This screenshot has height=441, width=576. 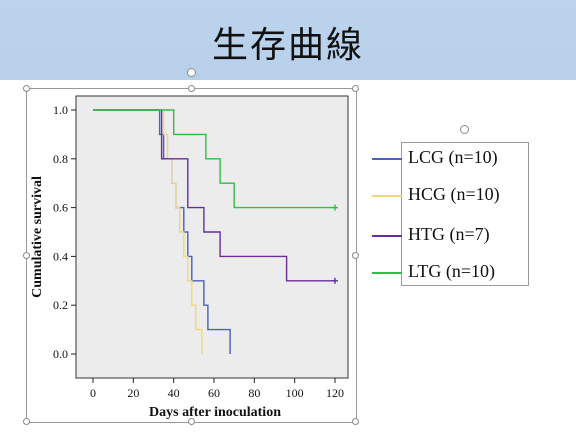 What do you see at coordinates (214, 393) in the screenshot?
I see `x-tick-label: 60` at bounding box center [214, 393].